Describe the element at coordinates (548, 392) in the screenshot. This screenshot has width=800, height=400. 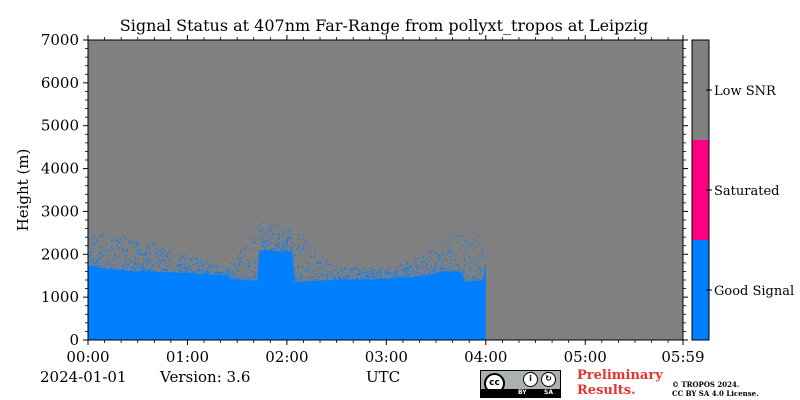
I see `sa-label: SA` at that location.